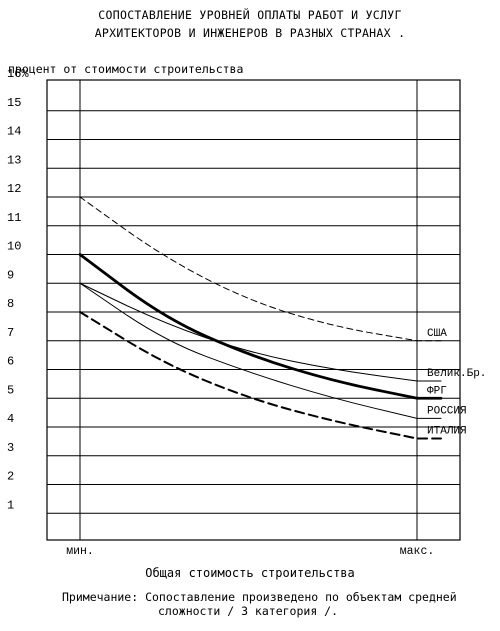  What do you see at coordinates (126, 69) in the screenshot?
I see `y-axis-label: процент от стоимости строительства` at bounding box center [126, 69].